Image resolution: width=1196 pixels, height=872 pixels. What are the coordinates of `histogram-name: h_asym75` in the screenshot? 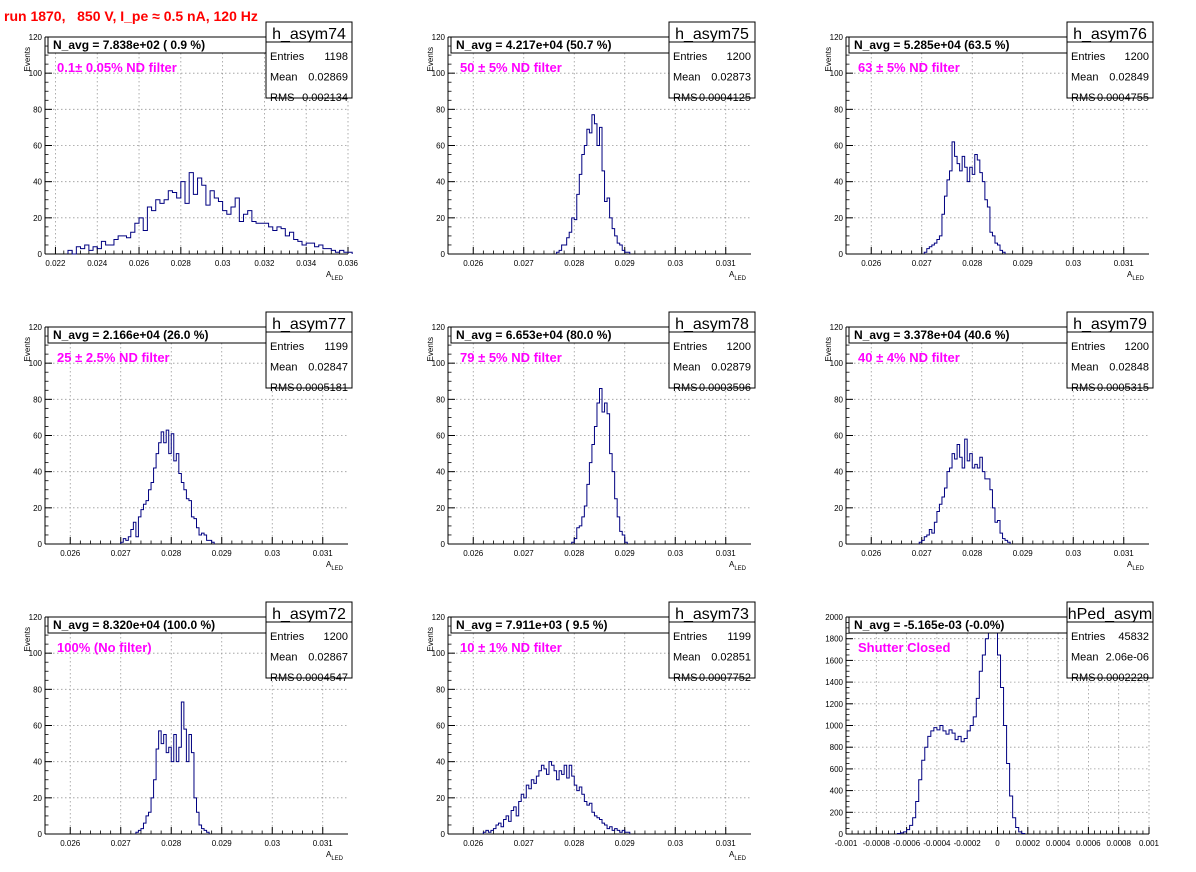 It's located at (712, 34).